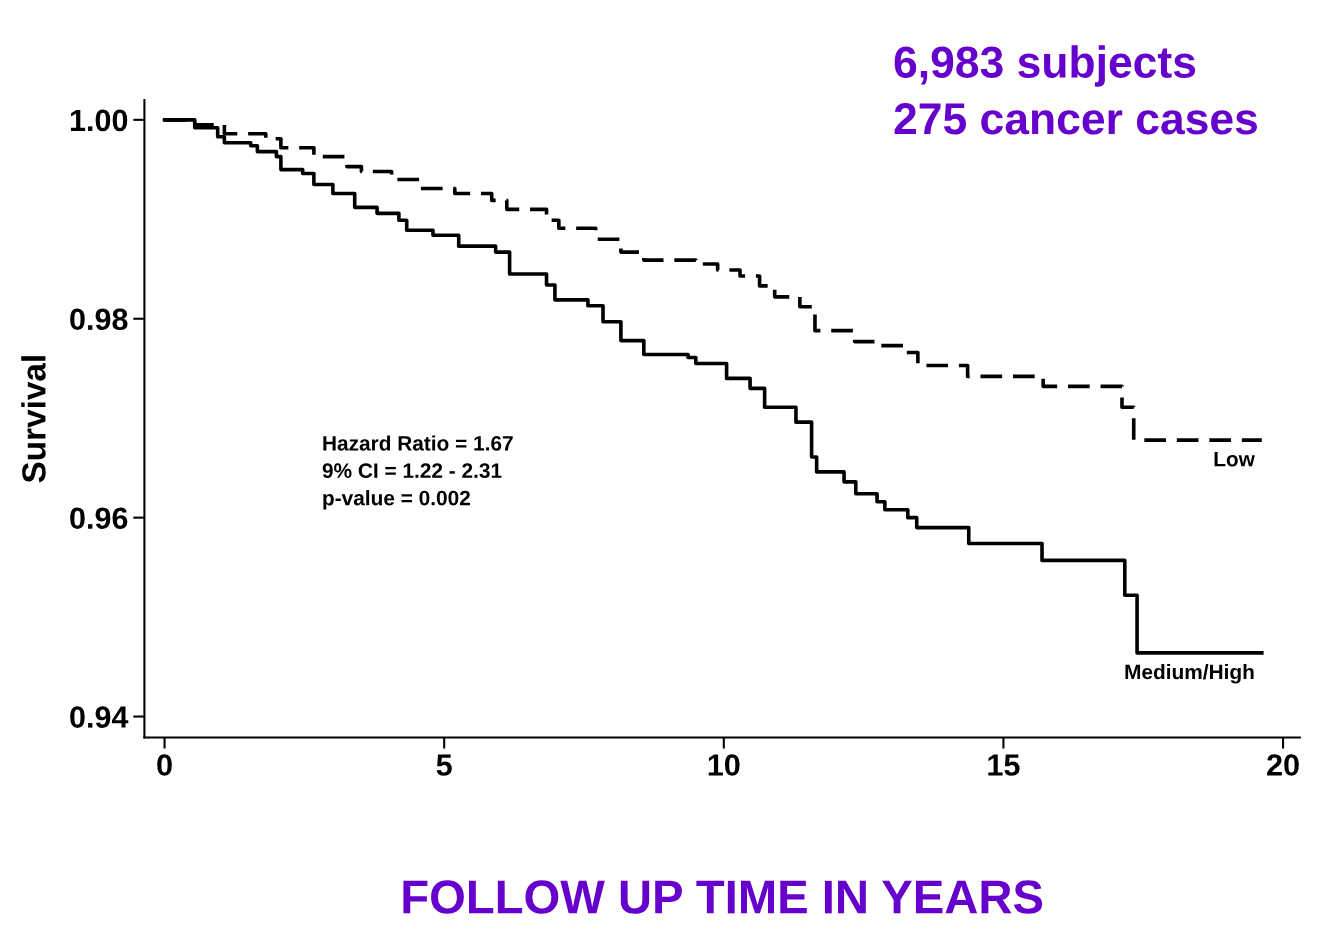 This screenshot has width=1325, height=943. I want to click on y-axis-title: Survival, so click(33, 419).